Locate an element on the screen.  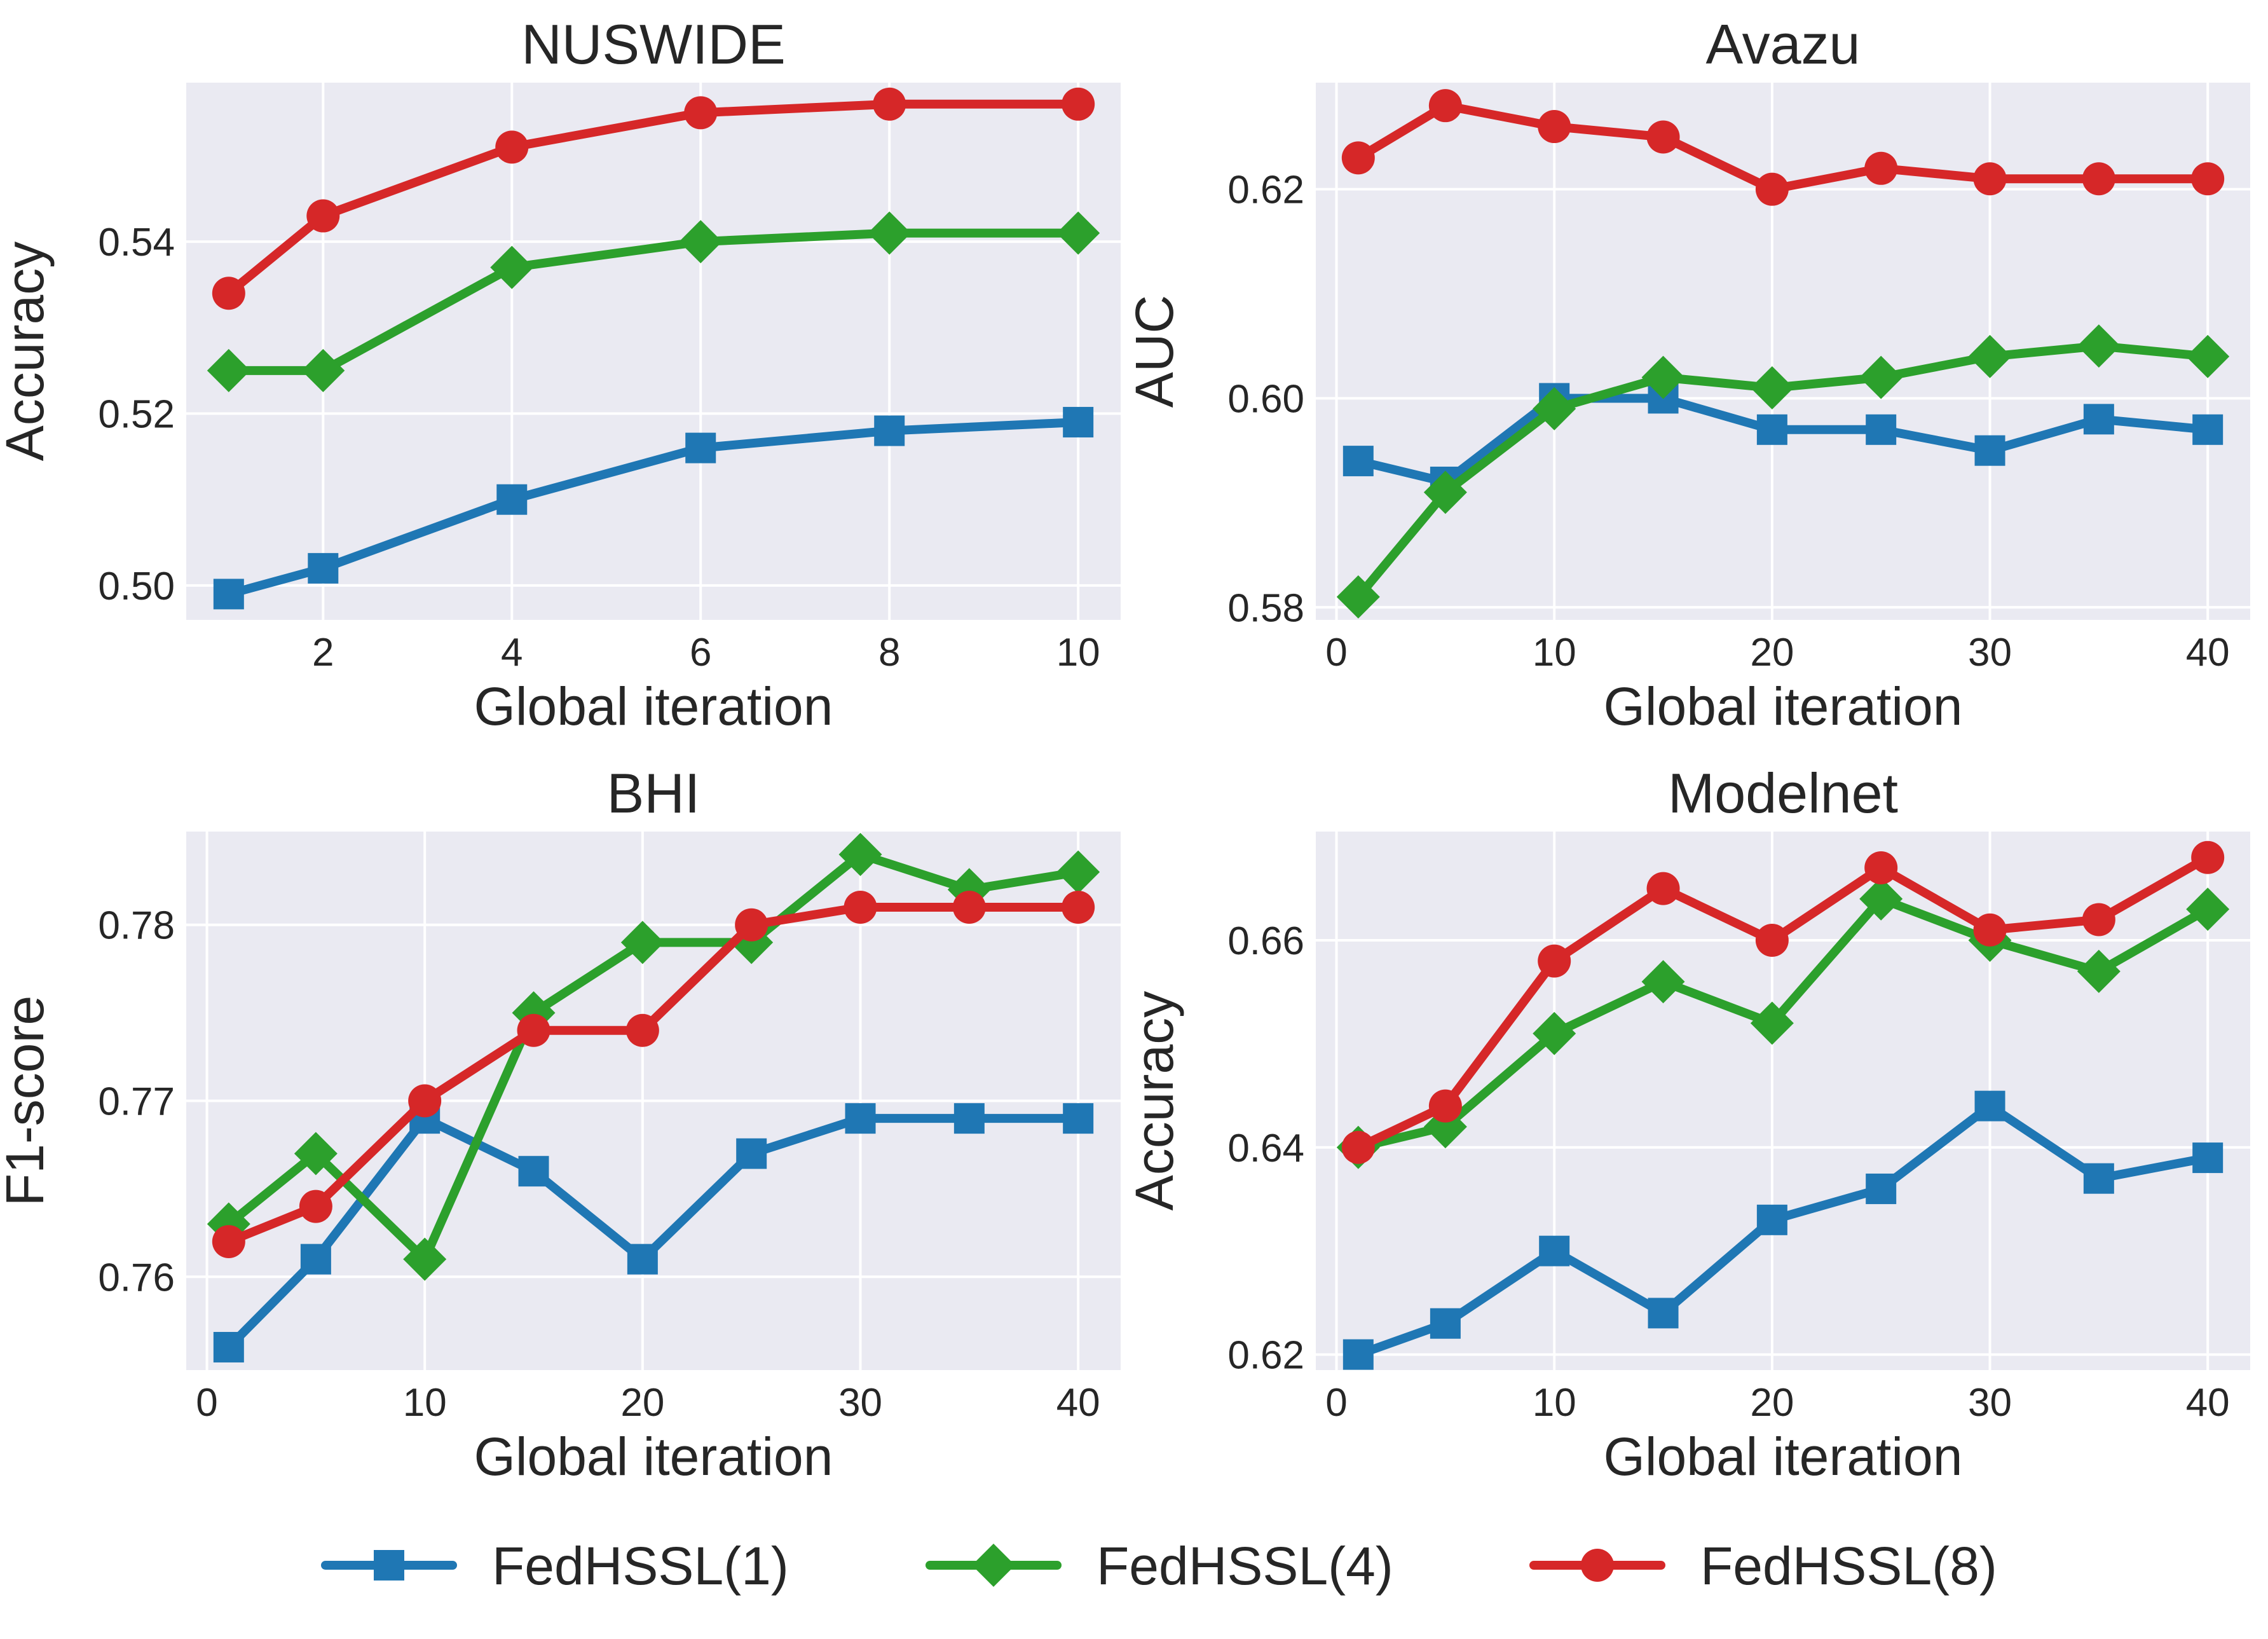
legend-entry-fedhssl-4: FedHSSL(4) is located at coordinates (1159, 1566).